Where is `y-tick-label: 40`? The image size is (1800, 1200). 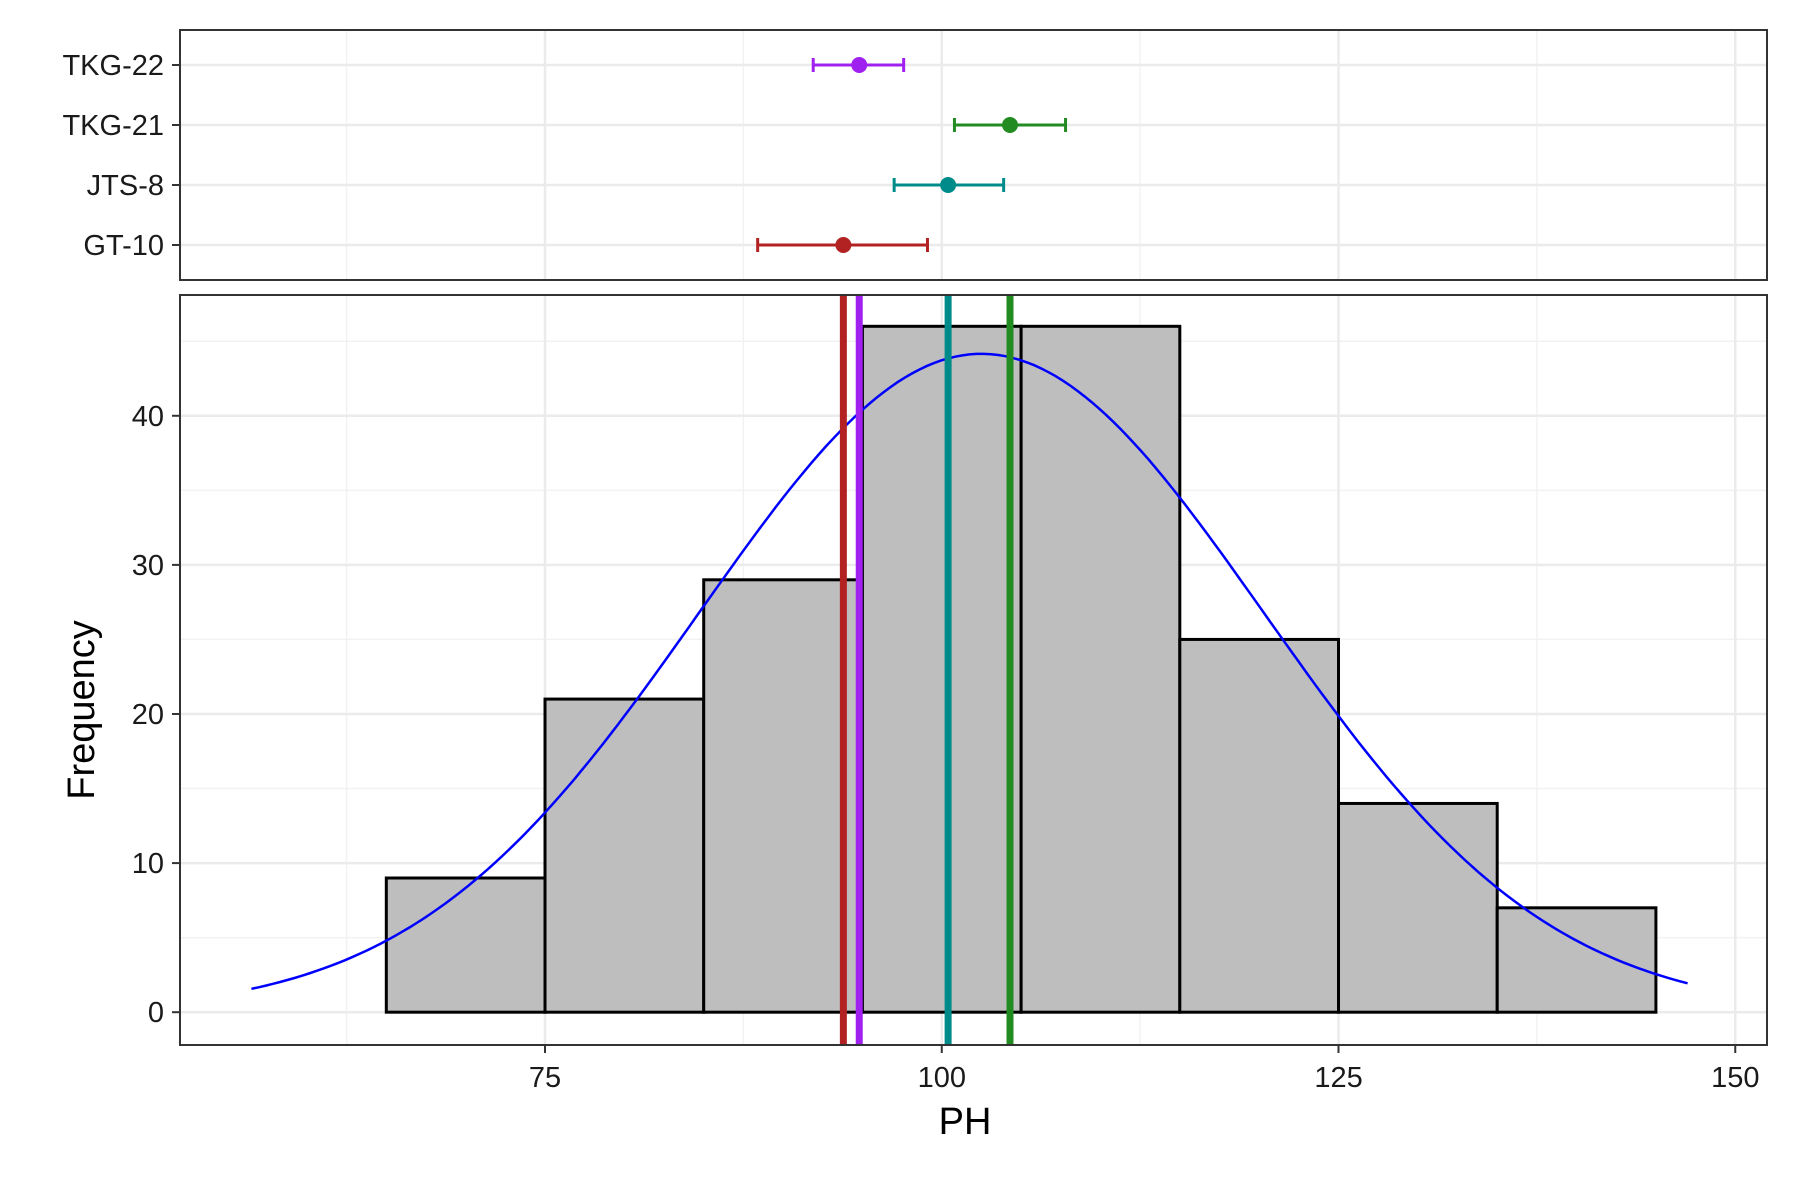 y-tick-label: 40 is located at coordinates (148, 417).